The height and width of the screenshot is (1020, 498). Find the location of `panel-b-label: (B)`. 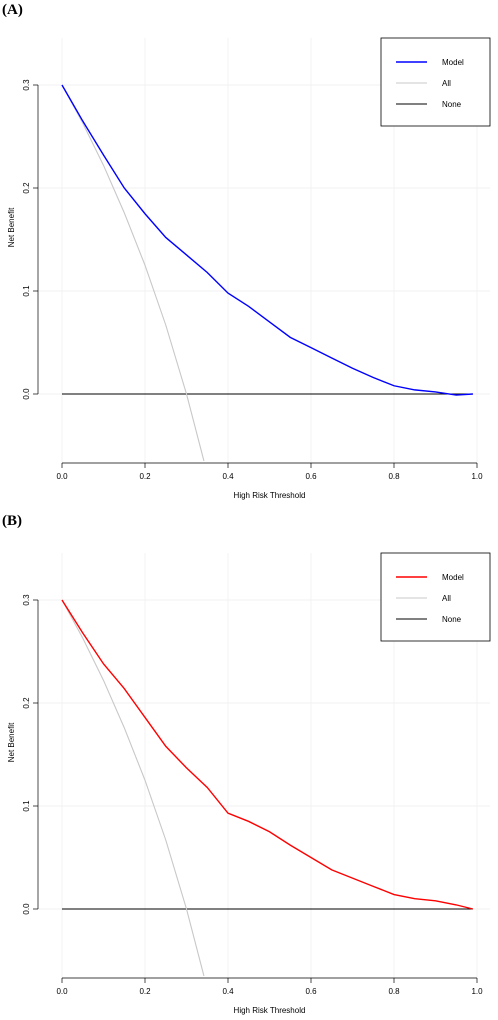

panel-b-label: (B) is located at coordinates (12, 521).